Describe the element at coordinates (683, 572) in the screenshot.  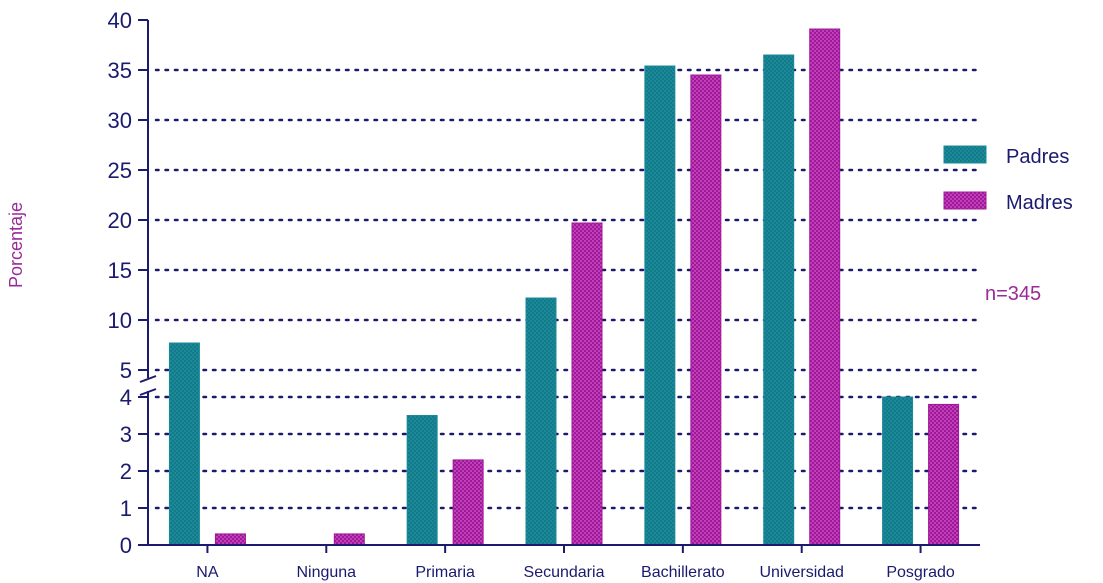
I see `x-tick-label: Bachillerato` at that location.